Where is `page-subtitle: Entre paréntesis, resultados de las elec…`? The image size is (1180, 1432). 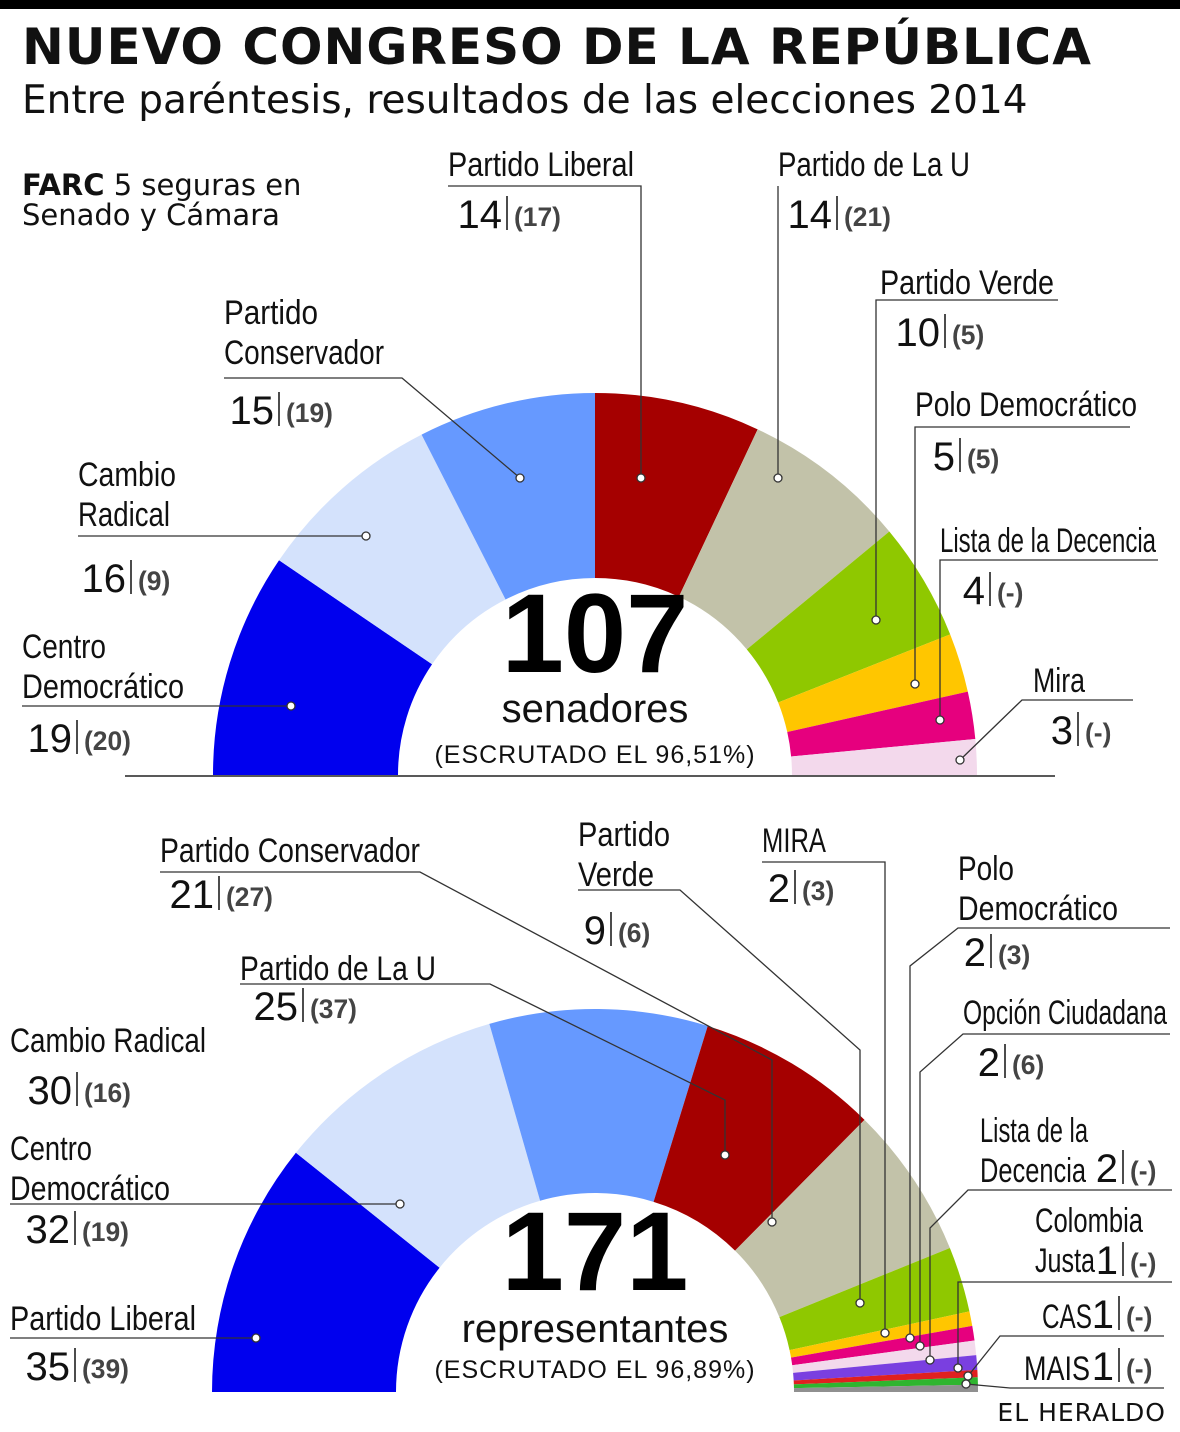 page-subtitle: Entre paréntesis, resultados de las elec… is located at coordinates (525, 100).